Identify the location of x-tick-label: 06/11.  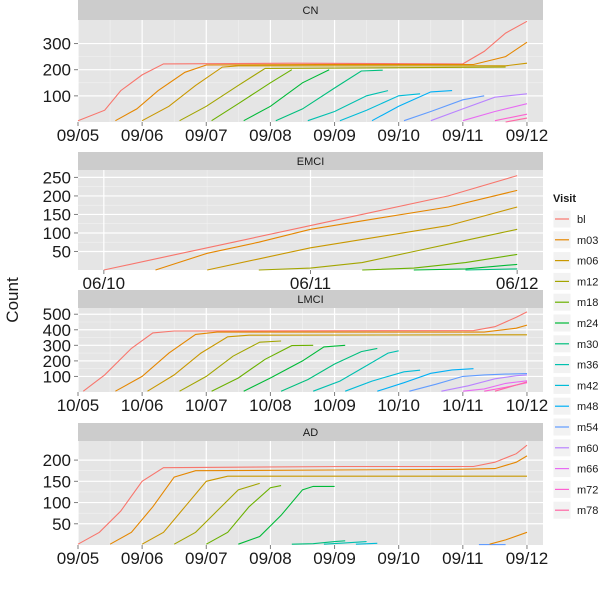
(310, 283).